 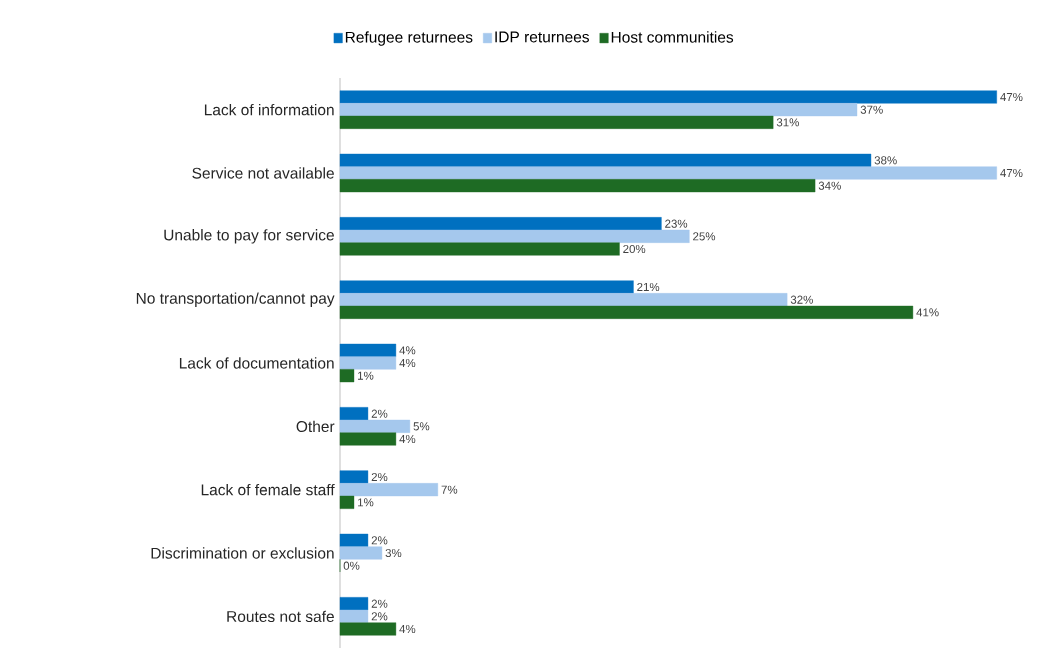 I want to click on data-label: 25%, so click(x=704, y=236).